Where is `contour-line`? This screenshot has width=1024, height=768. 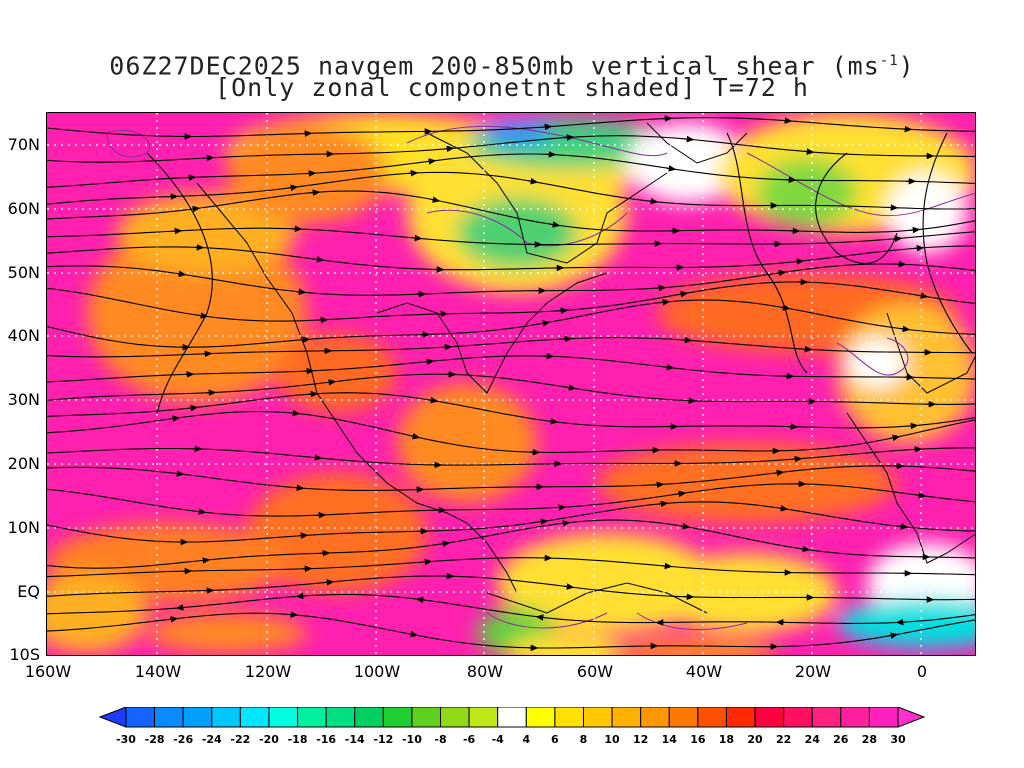 contour-line is located at coordinates (860, 184).